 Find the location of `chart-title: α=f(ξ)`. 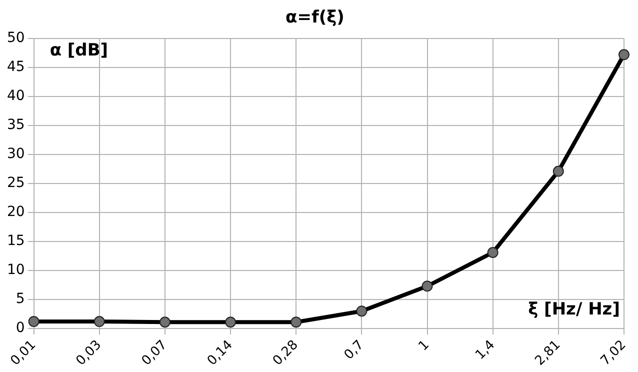

chart-title: α=f(ξ) is located at coordinates (315, 18).